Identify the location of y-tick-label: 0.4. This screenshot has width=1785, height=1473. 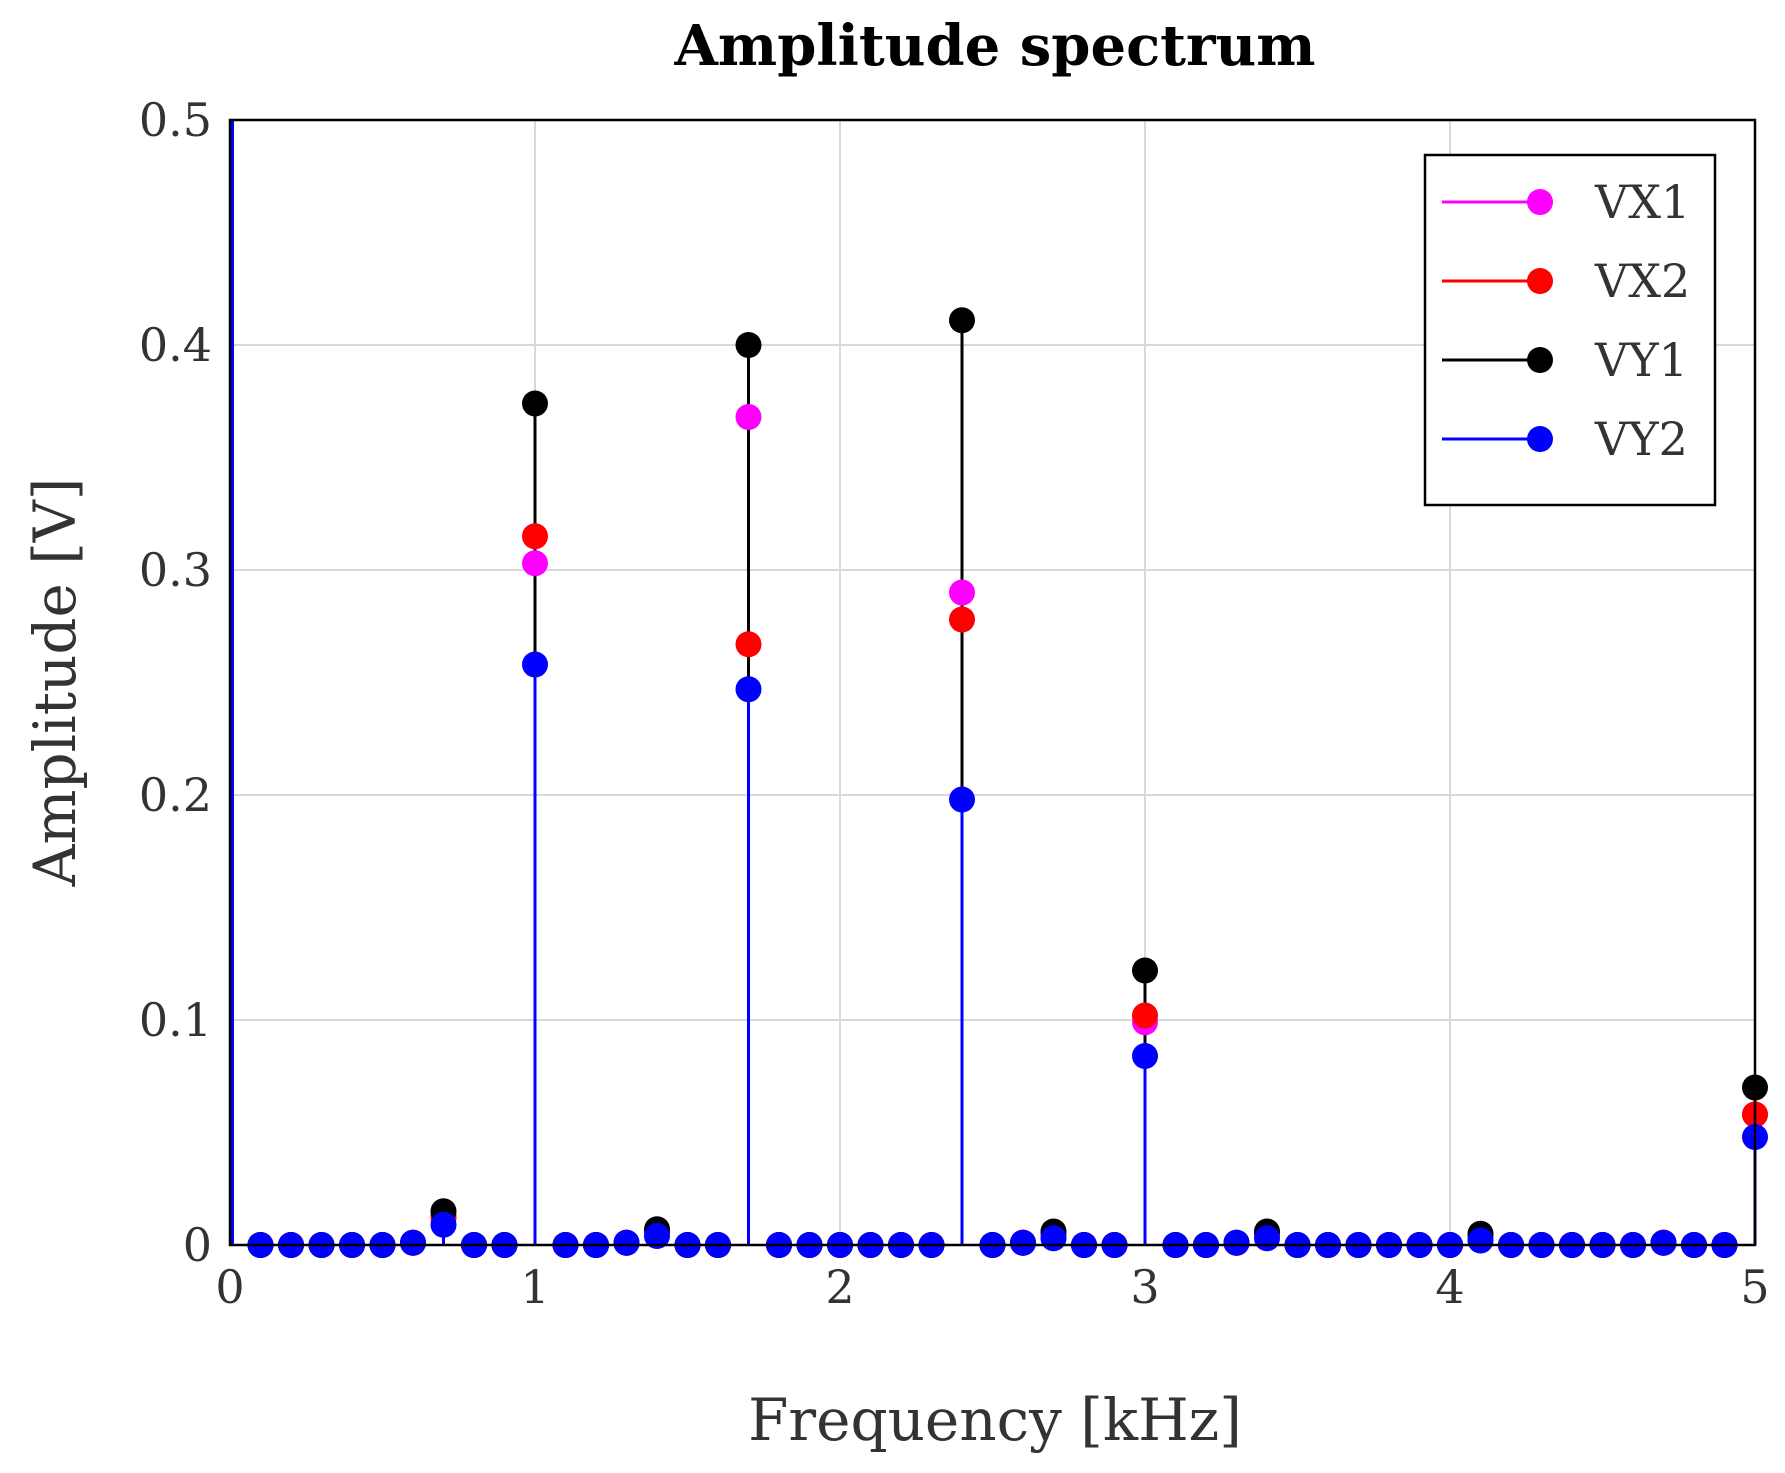
(175, 345).